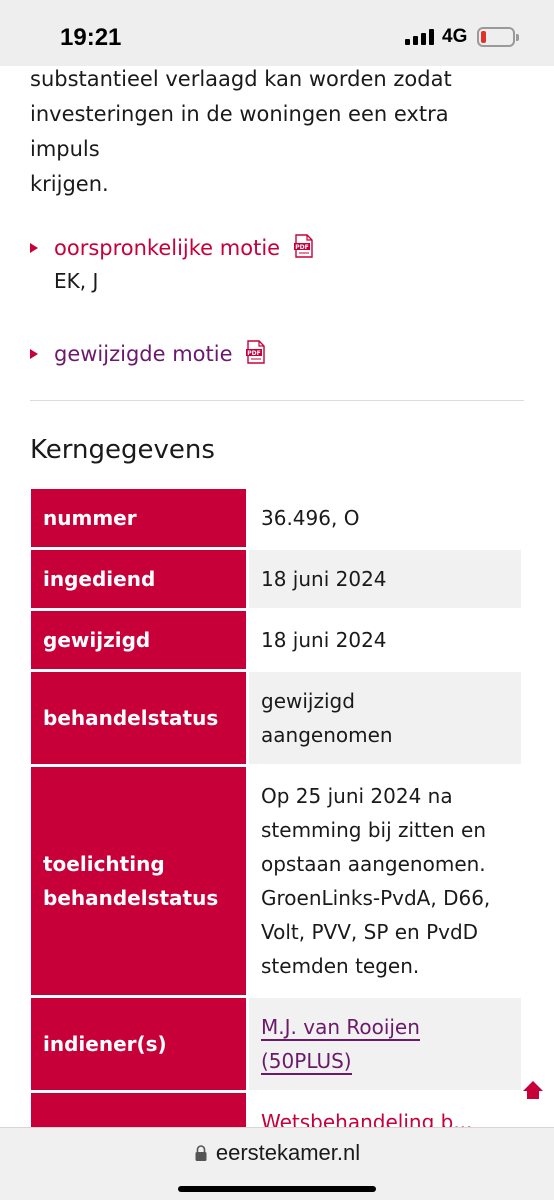 The image size is (554, 1200). I want to click on row-value: M.J. van Rooijen (50PLUS), so click(385, 1044).